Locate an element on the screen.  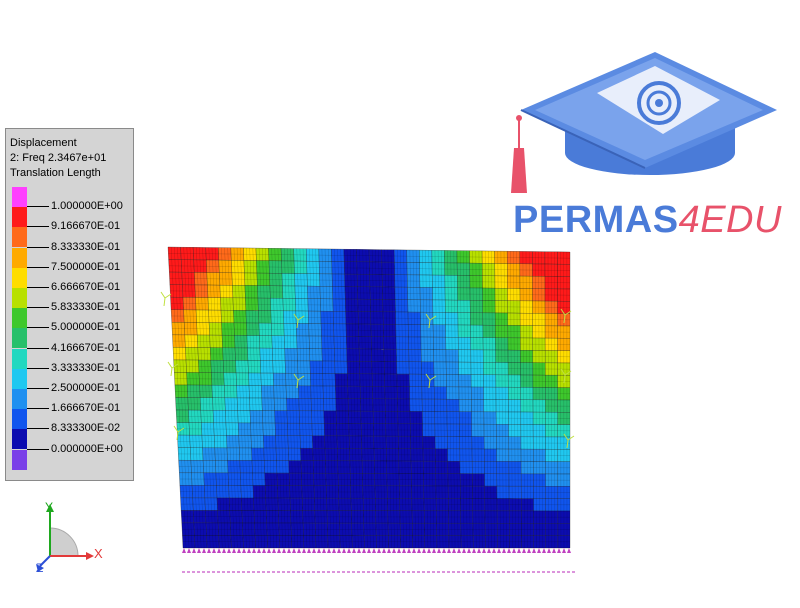
mesh-element is located at coordinates (564, 542).